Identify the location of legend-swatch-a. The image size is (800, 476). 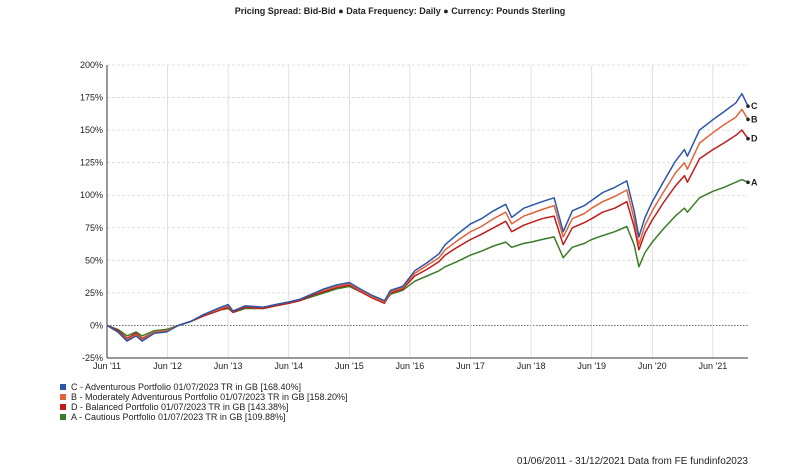
(63, 417).